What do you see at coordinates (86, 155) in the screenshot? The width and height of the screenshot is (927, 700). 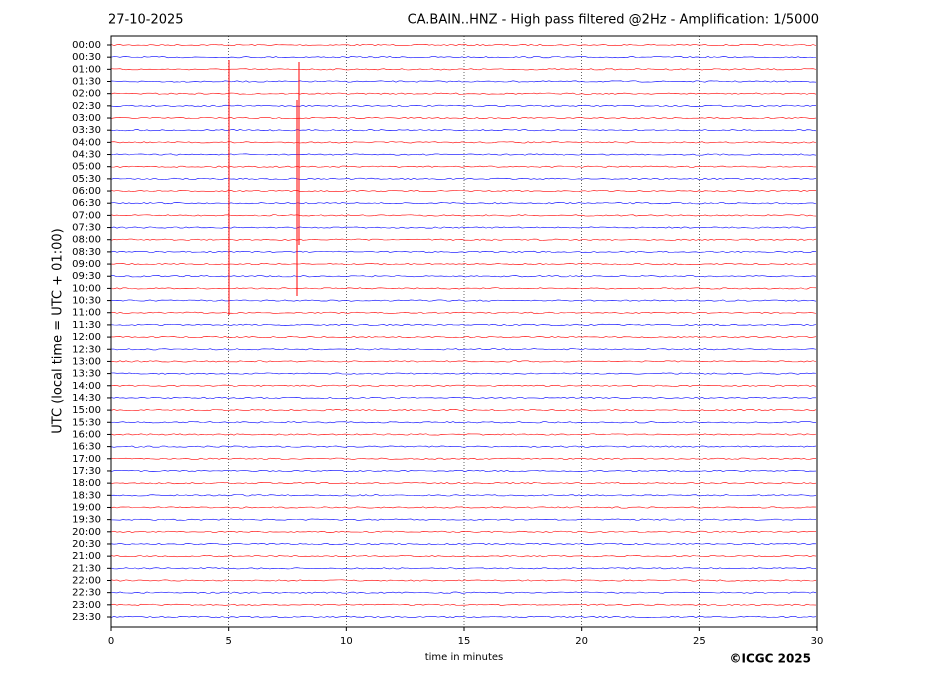 I see `y-tick-label: 04:30` at bounding box center [86, 155].